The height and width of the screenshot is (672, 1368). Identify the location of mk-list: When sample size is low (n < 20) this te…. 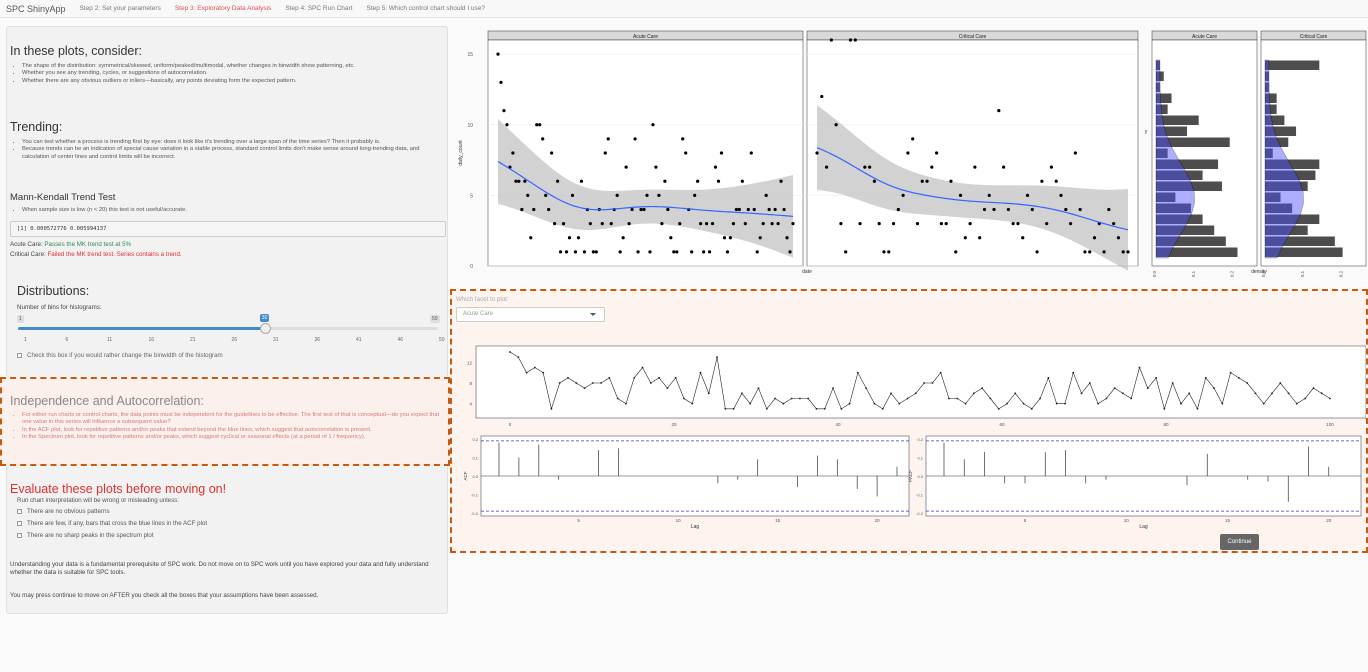
(225, 210).